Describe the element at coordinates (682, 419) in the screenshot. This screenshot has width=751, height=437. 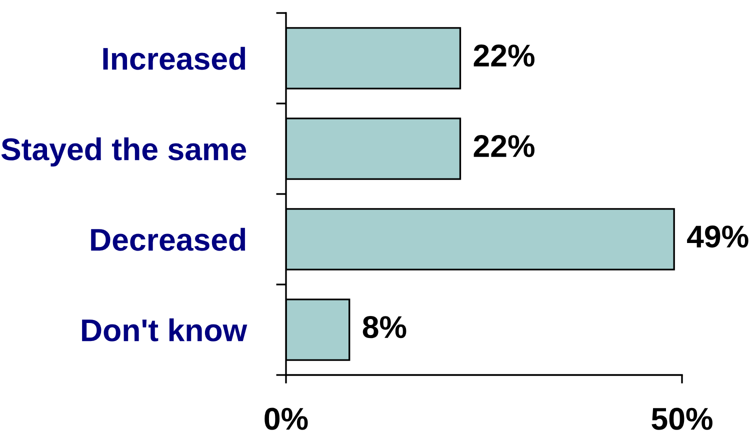
I see `x-tick-label: 50%` at that location.